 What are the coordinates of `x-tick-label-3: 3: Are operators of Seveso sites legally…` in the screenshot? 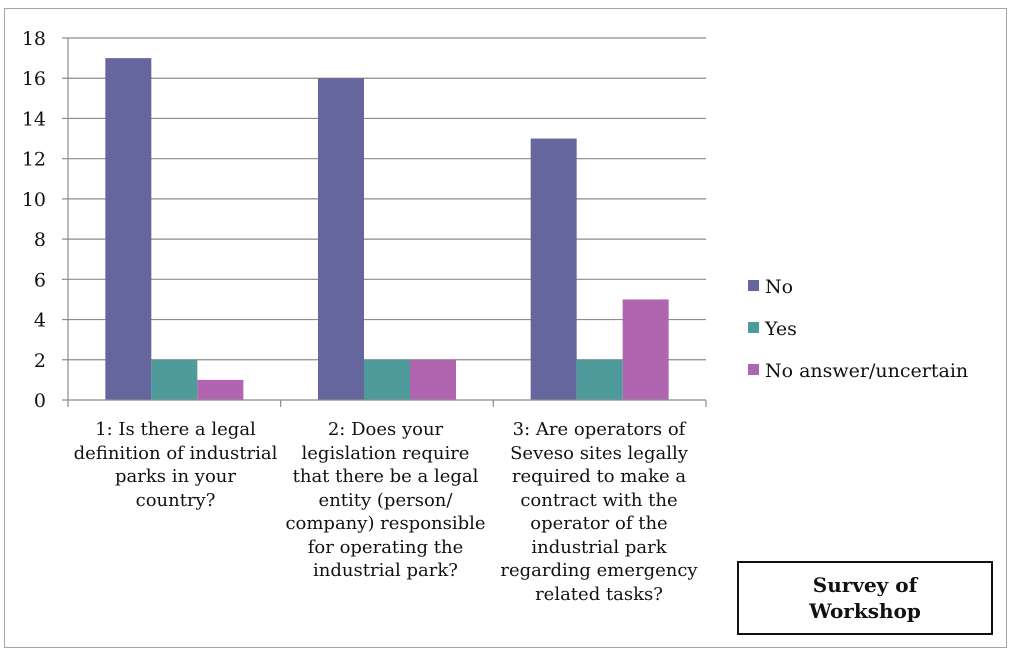 It's located at (599, 512).